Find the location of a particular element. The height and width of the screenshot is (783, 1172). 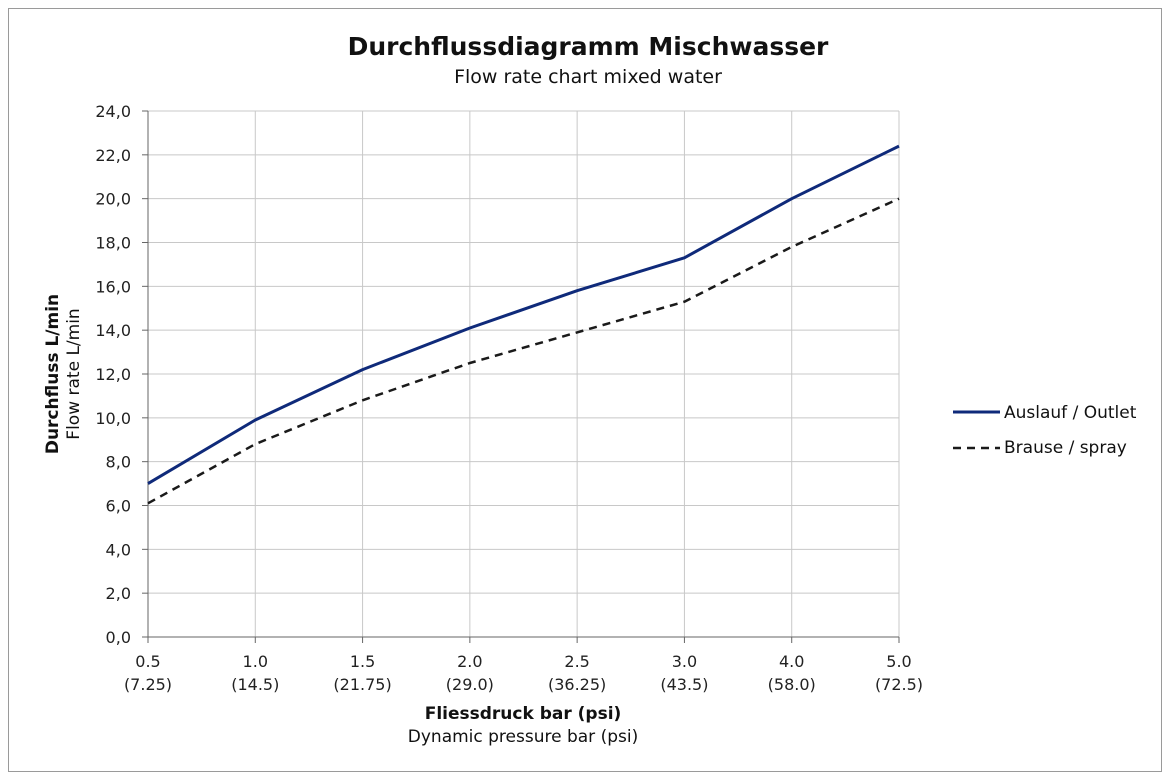

x-tick-label: 1.0 is located at coordinates (255, 661).